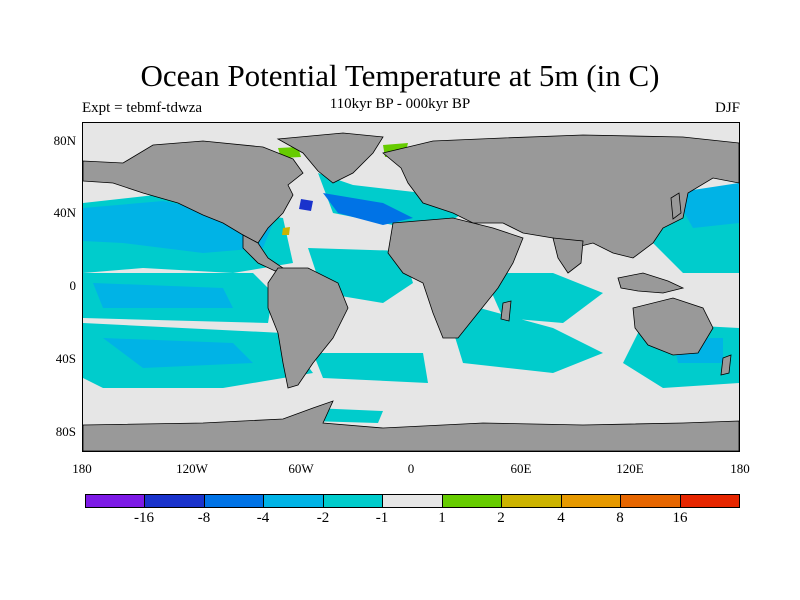 This screenshot has width=800, height=600. I want to click on x-tick-label: 120E, so click(630, 468).